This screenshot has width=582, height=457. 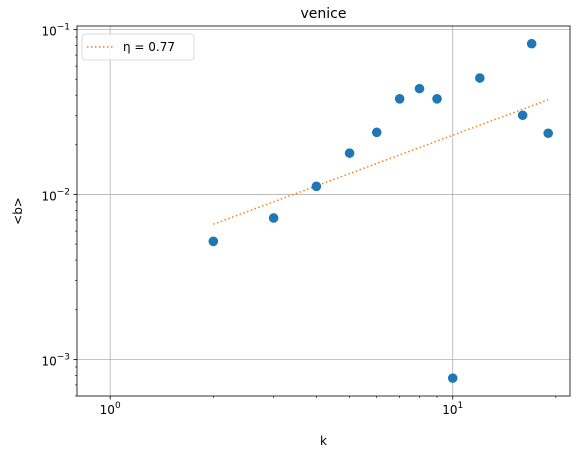 I want to click on x-tick-label: 10⁰, so click(x=110, y=409).